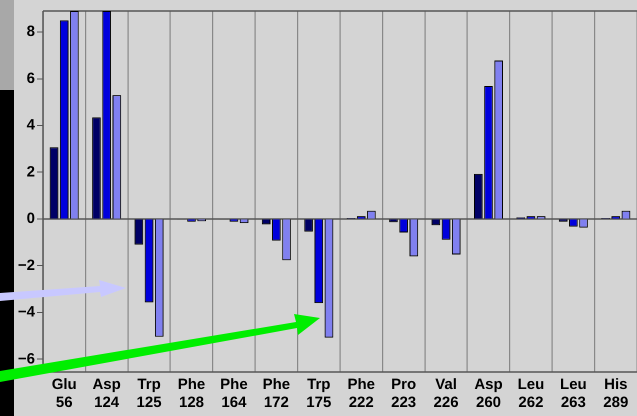 This screenshot has width=637, height=416. Describe the element at coordinates (573, 394) in the screenshot. I see `x-tick-label: Leu 263` at that location.